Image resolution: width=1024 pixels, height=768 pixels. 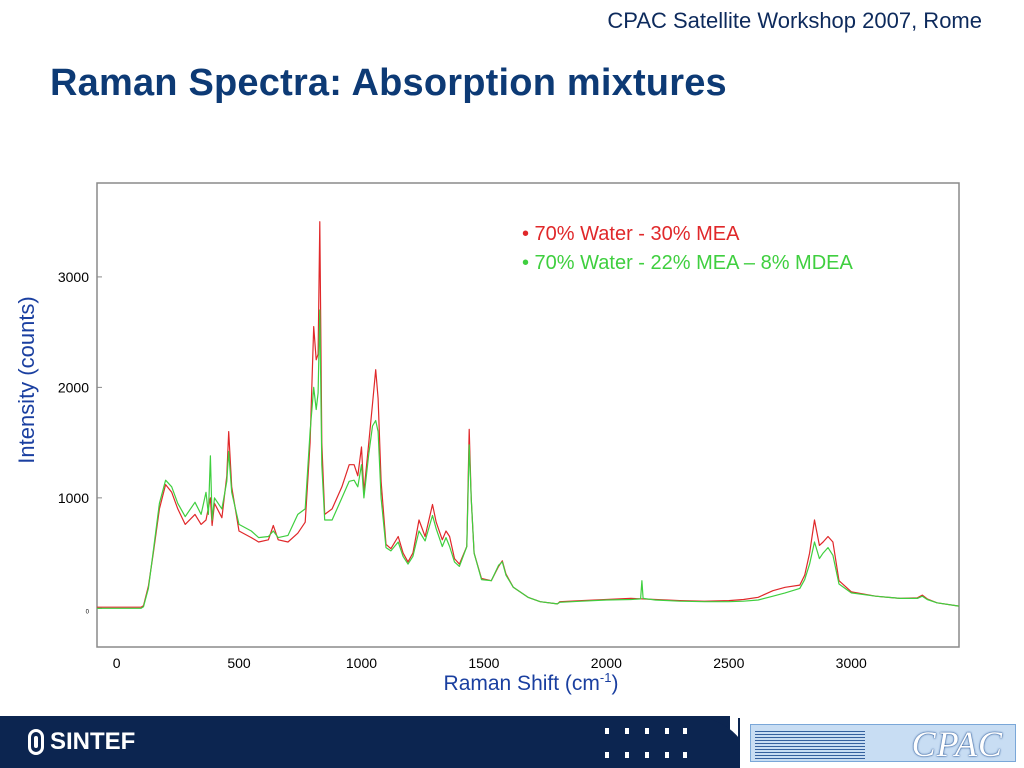 I want to click on sintef-mark-icon, so click(x=36, y=742).